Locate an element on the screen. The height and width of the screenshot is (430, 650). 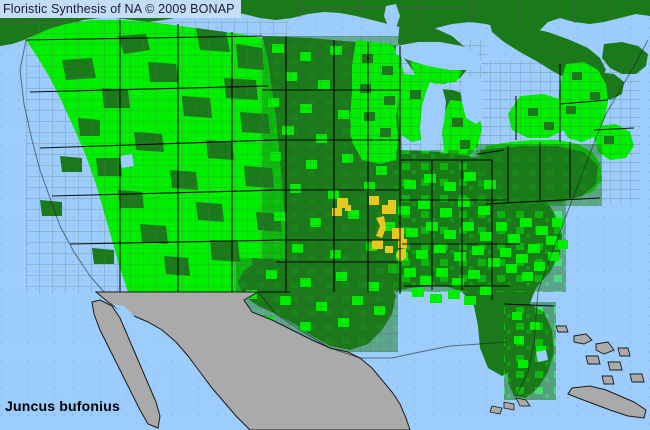
map-title-text: Floristic Synthesis of NA © 2009 BONAP is located at coordinates (119, 9).